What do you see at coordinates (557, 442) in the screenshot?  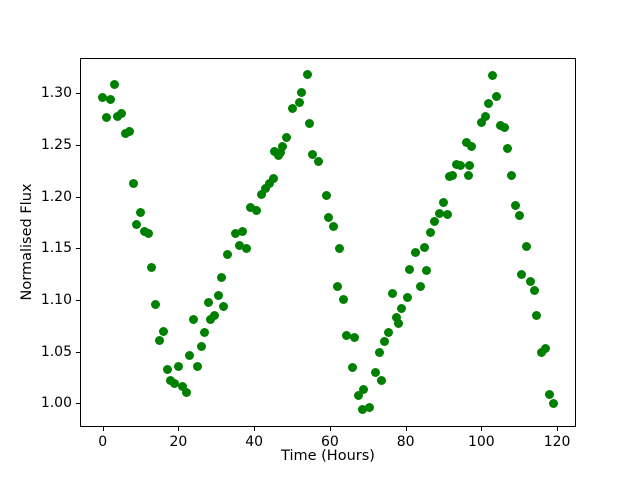 I see `x-tick-label: 120` at bounding box center [557, 442].